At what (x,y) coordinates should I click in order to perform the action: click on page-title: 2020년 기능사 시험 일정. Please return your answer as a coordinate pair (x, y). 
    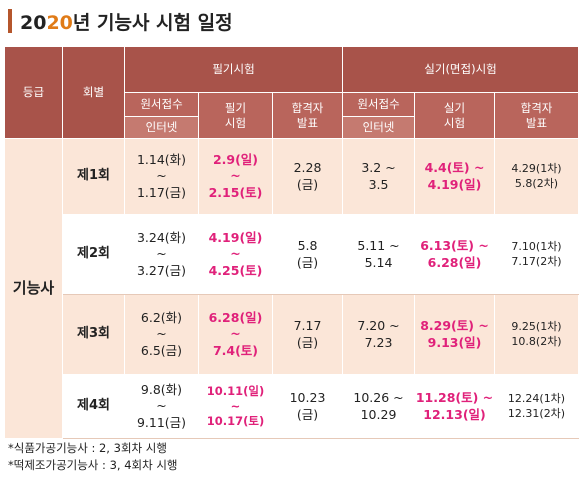
    Looking at the image, I should click on (120, 21).